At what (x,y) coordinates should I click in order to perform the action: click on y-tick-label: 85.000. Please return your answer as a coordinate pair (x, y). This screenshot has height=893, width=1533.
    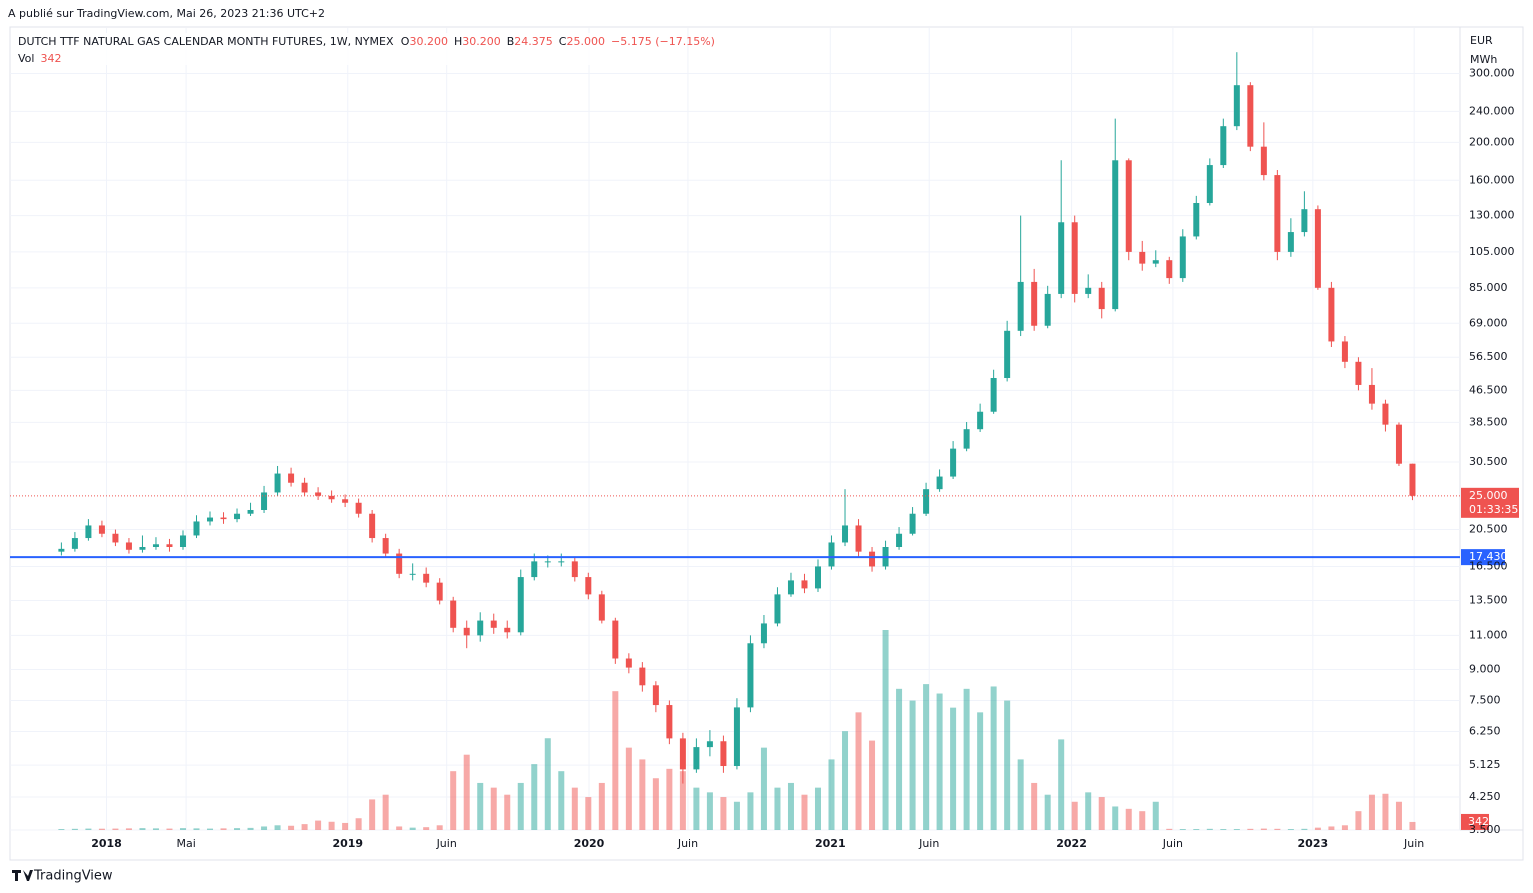
    Looking at the image, I should click on (1488, 287).